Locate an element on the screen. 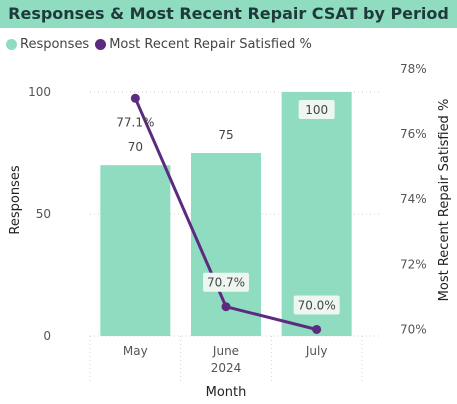  legend: Responses Most Recent Repair Satisfied % is located at coordinates (162, 44).